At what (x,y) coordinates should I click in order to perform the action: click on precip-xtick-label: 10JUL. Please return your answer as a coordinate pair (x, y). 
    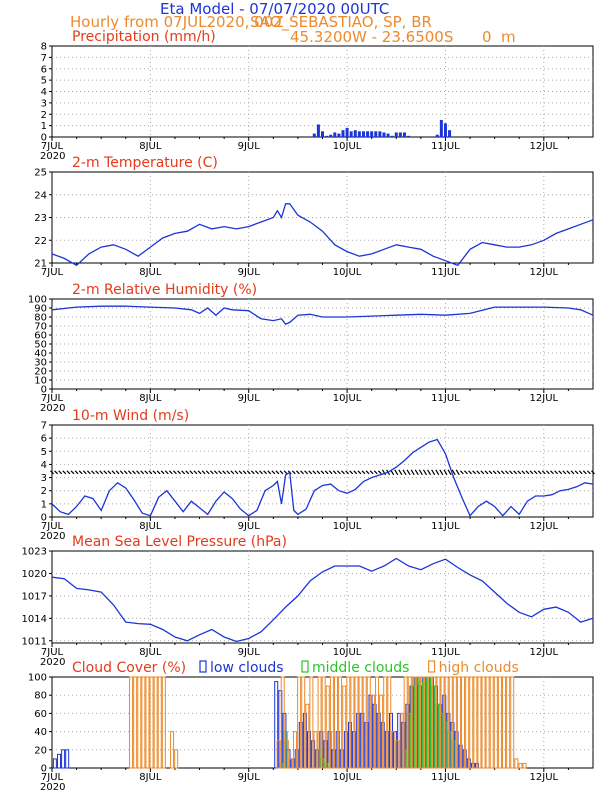
    Looking at the image, I should click on (347, 146).